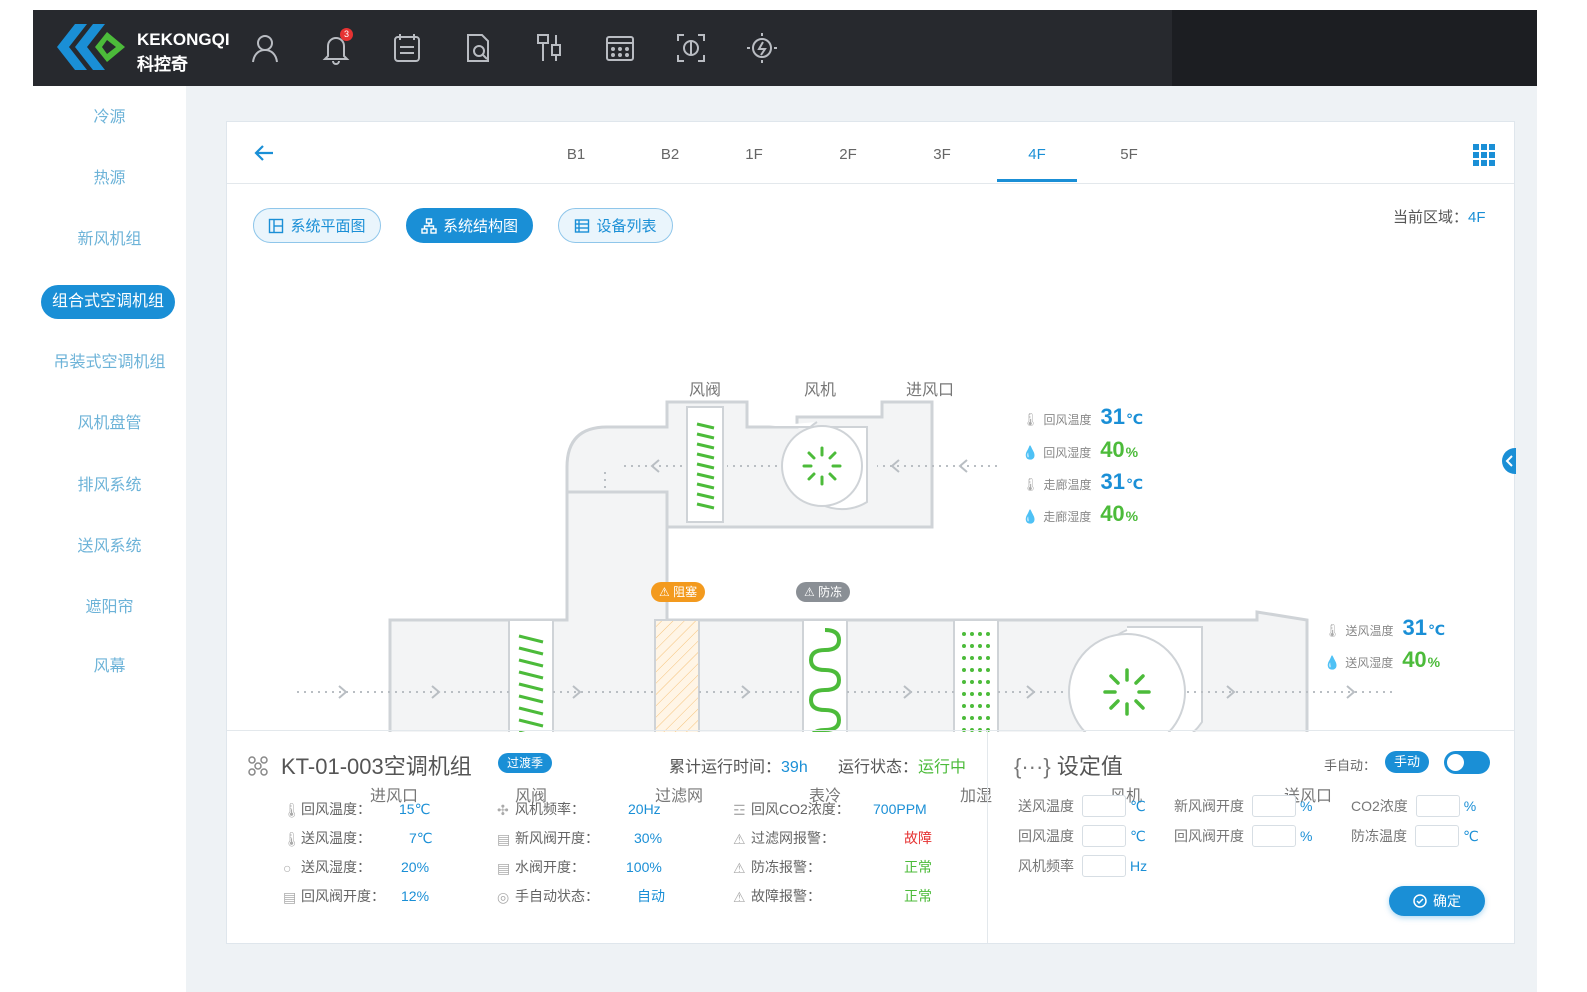  Describe the element at coordinates (587, 896) in the screenshot. I see `info-auto-state: ◎ 手自动状态： 自动` at that location.